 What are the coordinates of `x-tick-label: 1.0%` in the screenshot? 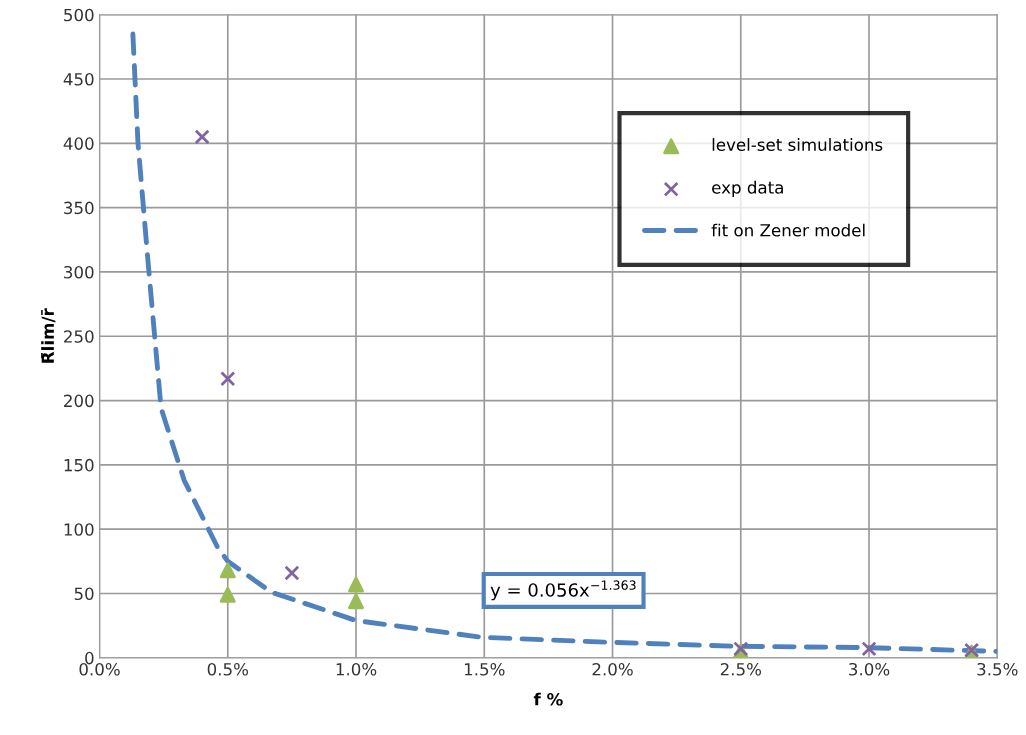 It's located at (356, 669).